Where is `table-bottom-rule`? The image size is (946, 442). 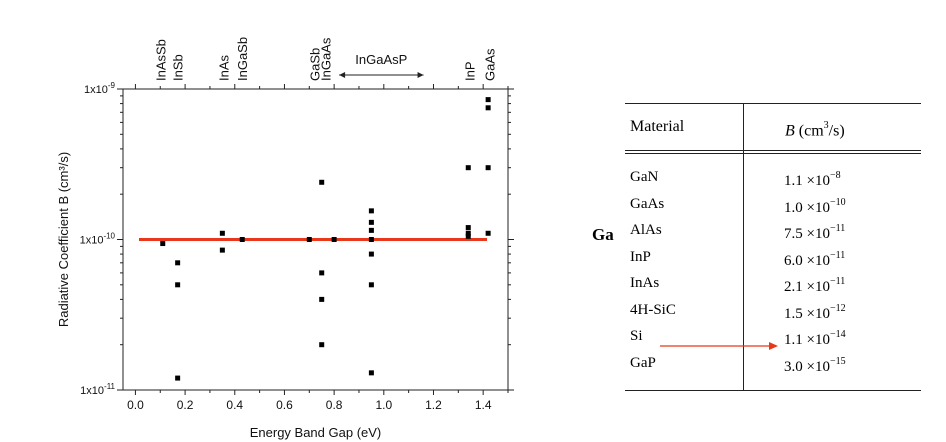
table-bottom-rule is located at coordinates (773, 390).